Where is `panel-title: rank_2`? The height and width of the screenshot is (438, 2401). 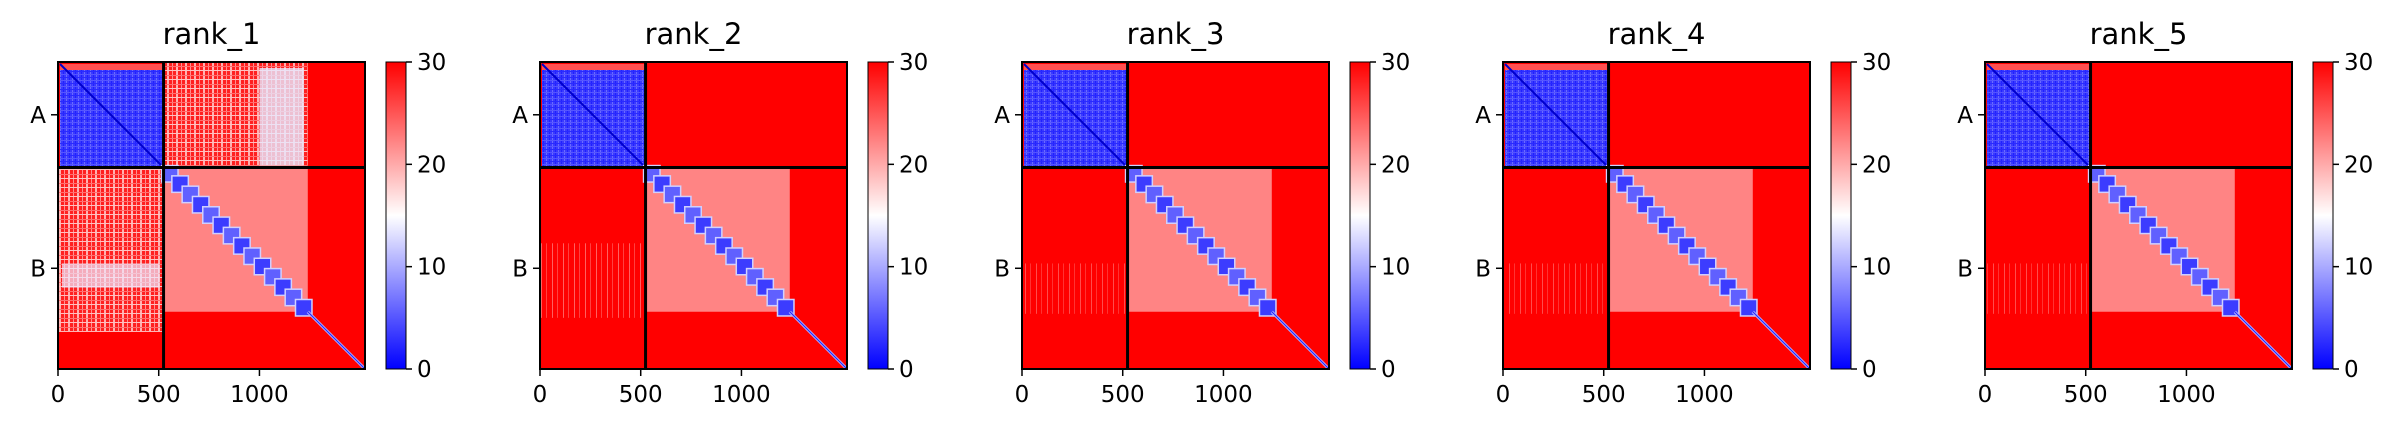
panel-title: rank_2 is located at coordinates (694, 34).